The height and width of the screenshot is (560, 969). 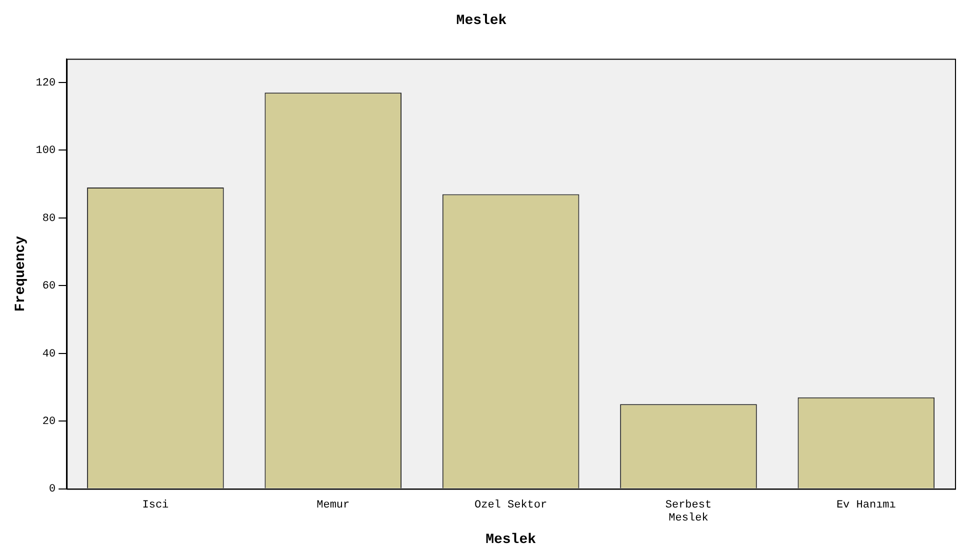 I want to click on x-tick-label: Ev Hanımı, so click(x=866, y=505).